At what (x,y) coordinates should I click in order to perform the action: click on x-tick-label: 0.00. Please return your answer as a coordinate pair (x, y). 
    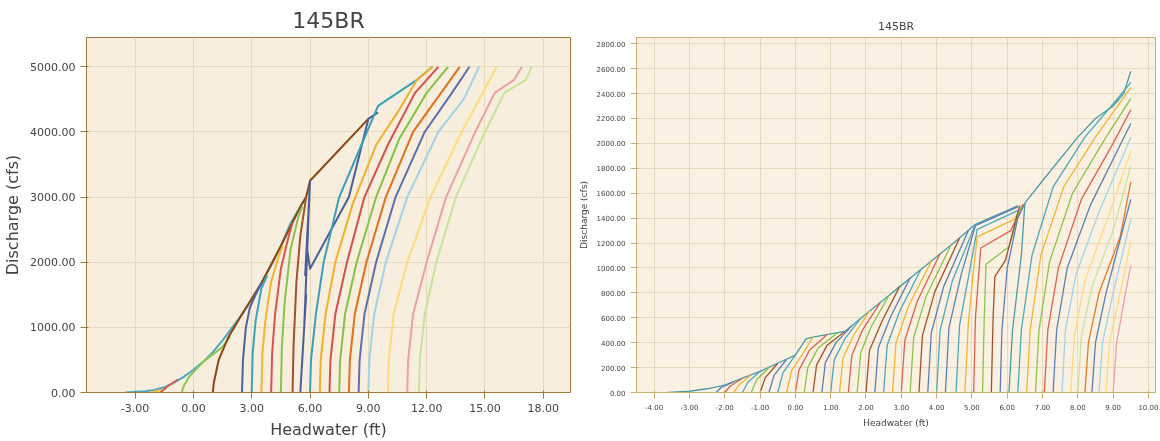
    Looking at the image, I should click on (193, 408).